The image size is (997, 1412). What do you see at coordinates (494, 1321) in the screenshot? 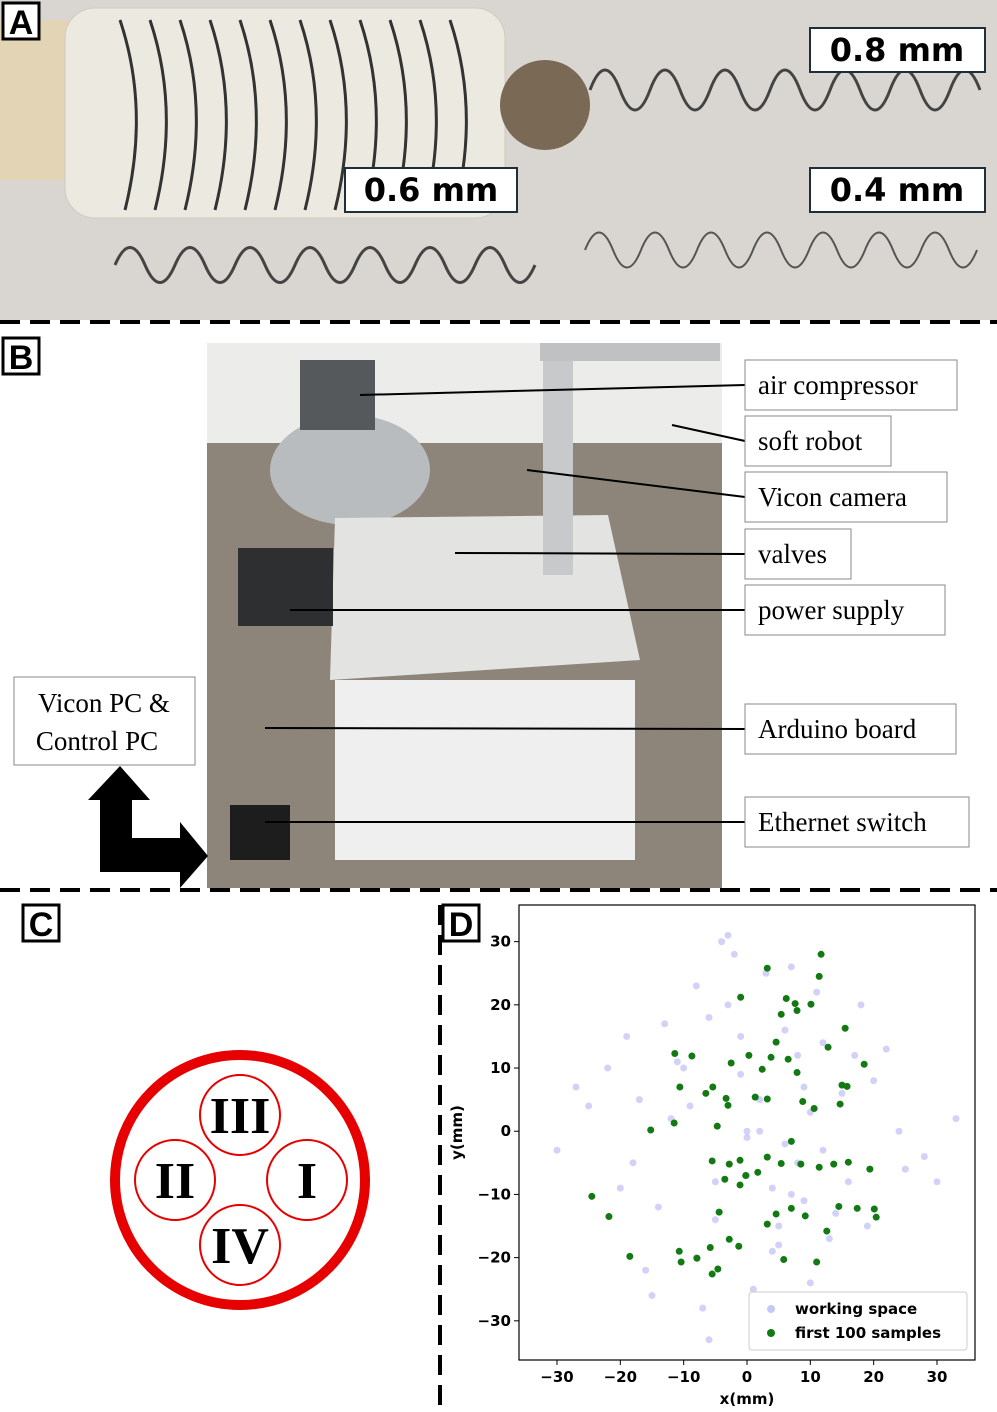
I see `y-tick-label: −30` at bounding box center [494, 1321].